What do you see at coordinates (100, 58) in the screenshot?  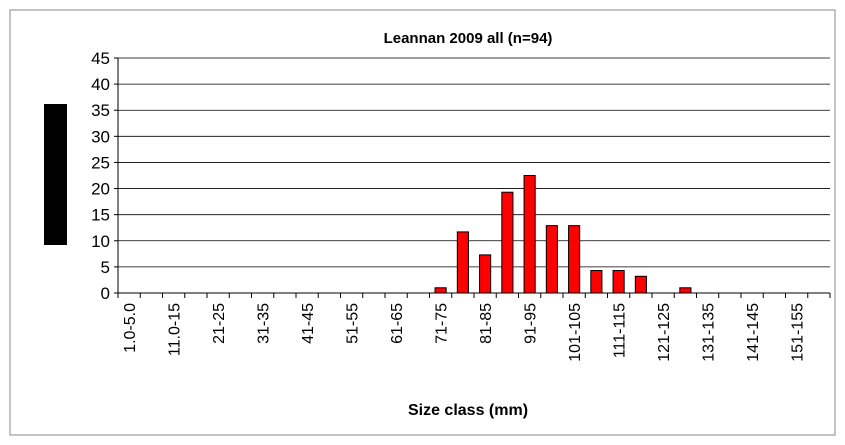 I see `y-tick-label: 45` at bounding box center [100, 58].